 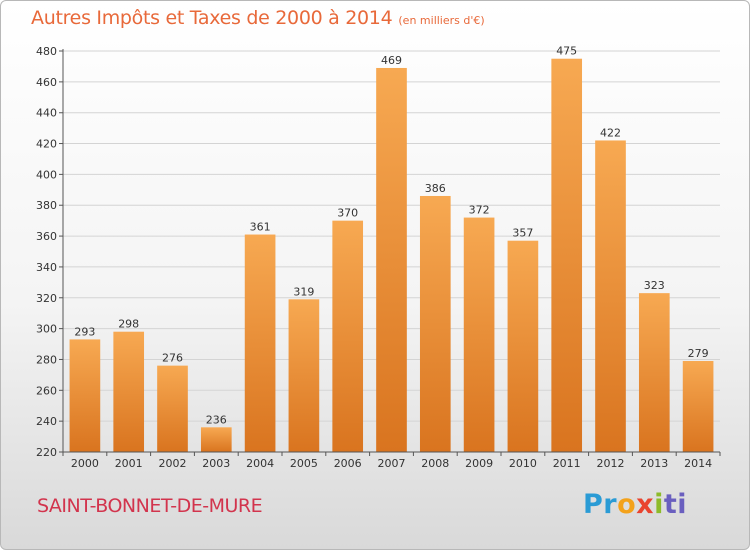 I want to click on logo-part-1: Pr, so click(x=600, y=504).